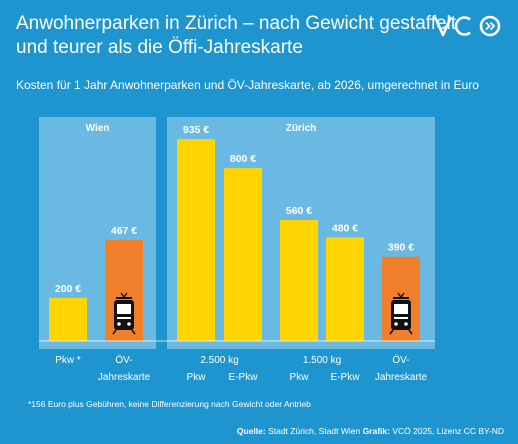  Describe the element at coordinates (219, 360) in the screenshot. I see `tick-label: 2.500 kg` at that location.